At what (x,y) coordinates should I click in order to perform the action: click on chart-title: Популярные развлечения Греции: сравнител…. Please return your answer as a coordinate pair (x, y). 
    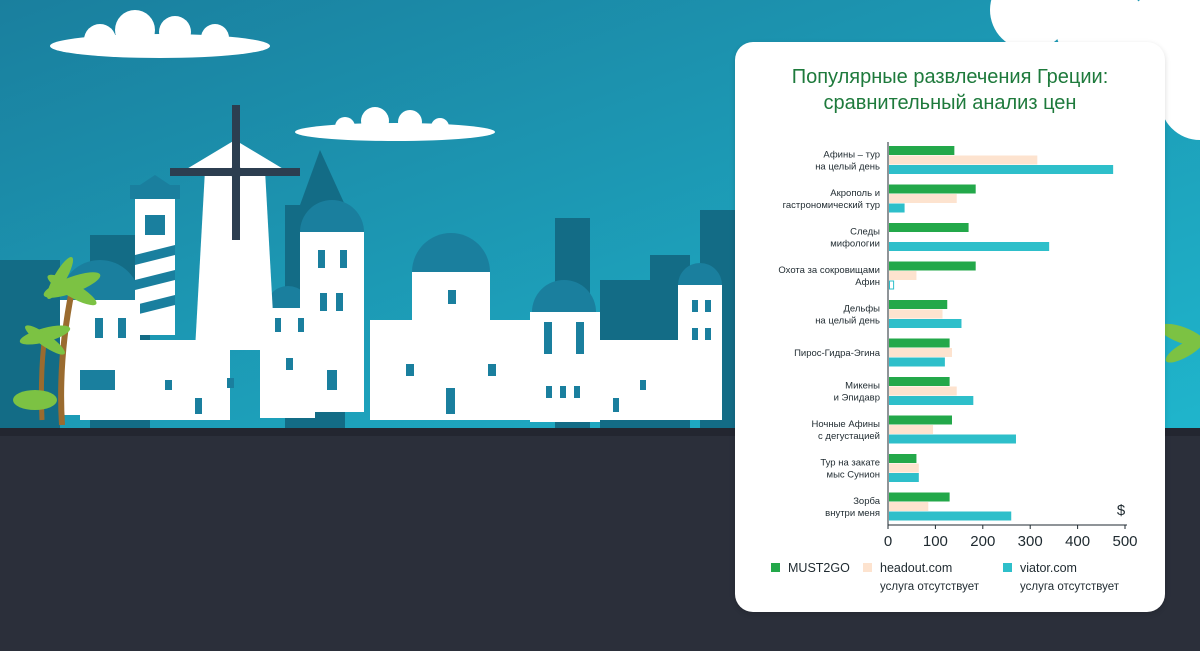
    Looking at the image, I should click on (950, 90).